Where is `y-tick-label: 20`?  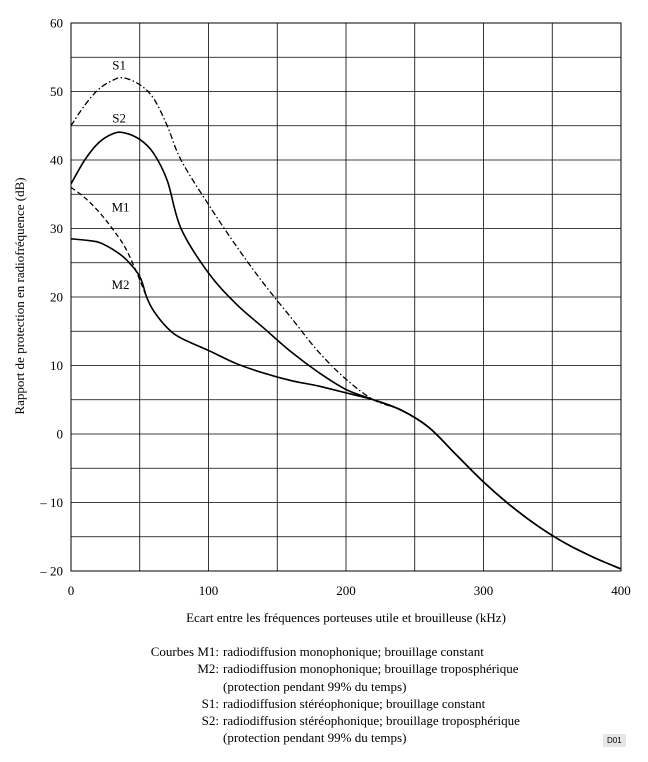 y-tick-label: 20 is located at coordinates (56, 297).